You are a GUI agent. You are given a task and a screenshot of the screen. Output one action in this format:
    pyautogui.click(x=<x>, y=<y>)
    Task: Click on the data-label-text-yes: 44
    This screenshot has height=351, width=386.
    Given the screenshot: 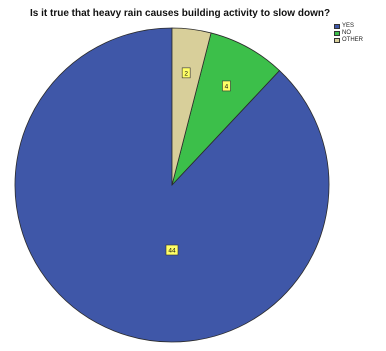 What is the action you would take?
    pyautogui.click(x=172, y=251)
    